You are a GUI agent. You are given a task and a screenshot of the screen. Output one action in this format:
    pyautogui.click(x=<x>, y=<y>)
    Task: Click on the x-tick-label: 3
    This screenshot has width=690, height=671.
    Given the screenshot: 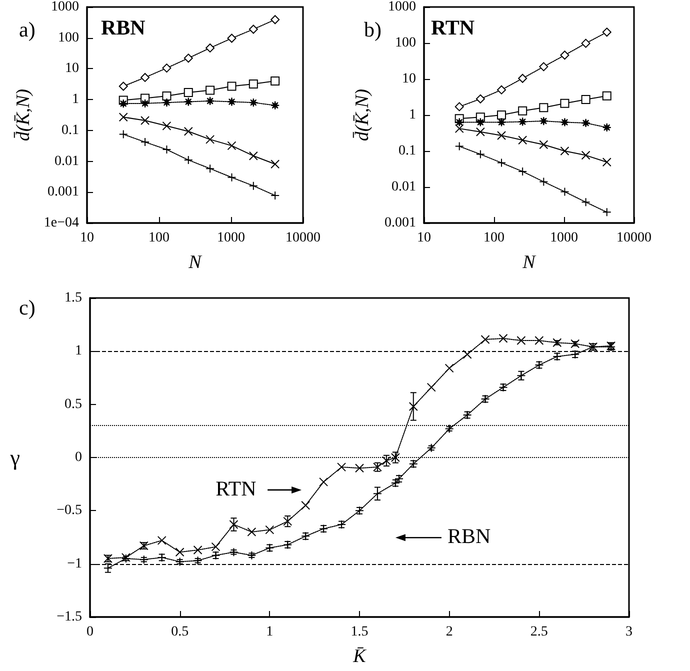 What is the action you would take?
    pyautogui.click(x=629, y=632)
    